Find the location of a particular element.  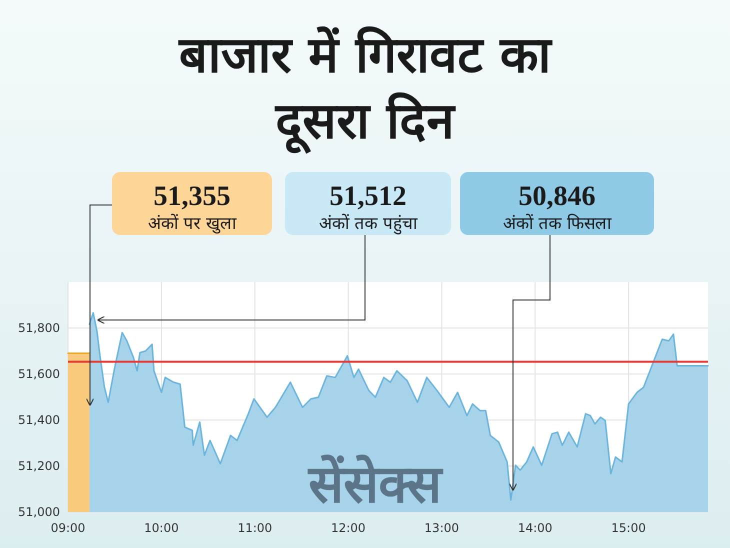

chart-title: बाजार में गिरावट का दूसरा दिन is located at coordinates (366, 90).